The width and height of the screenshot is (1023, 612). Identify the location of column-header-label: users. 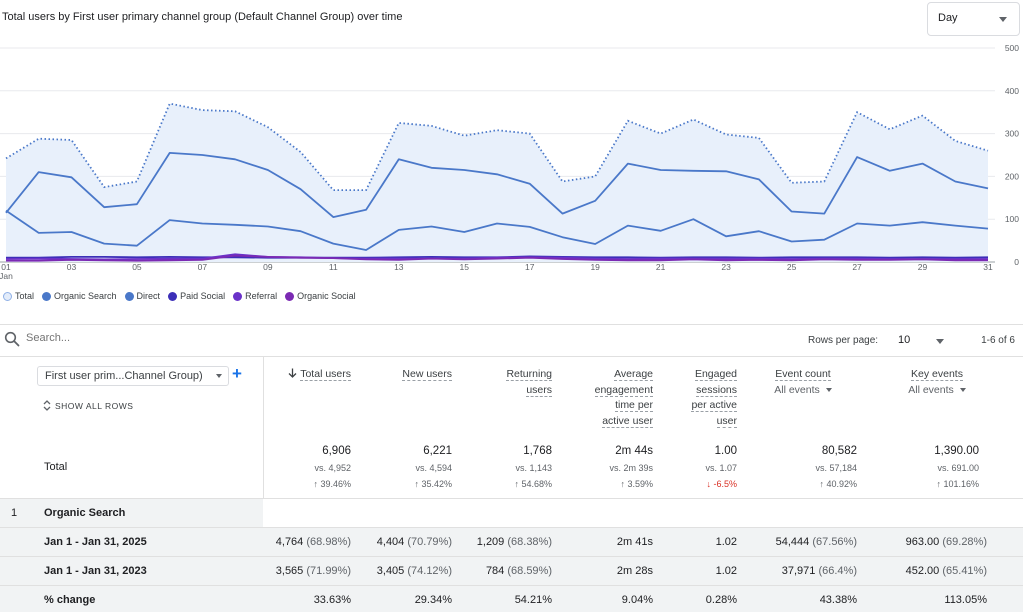
(539, 390).